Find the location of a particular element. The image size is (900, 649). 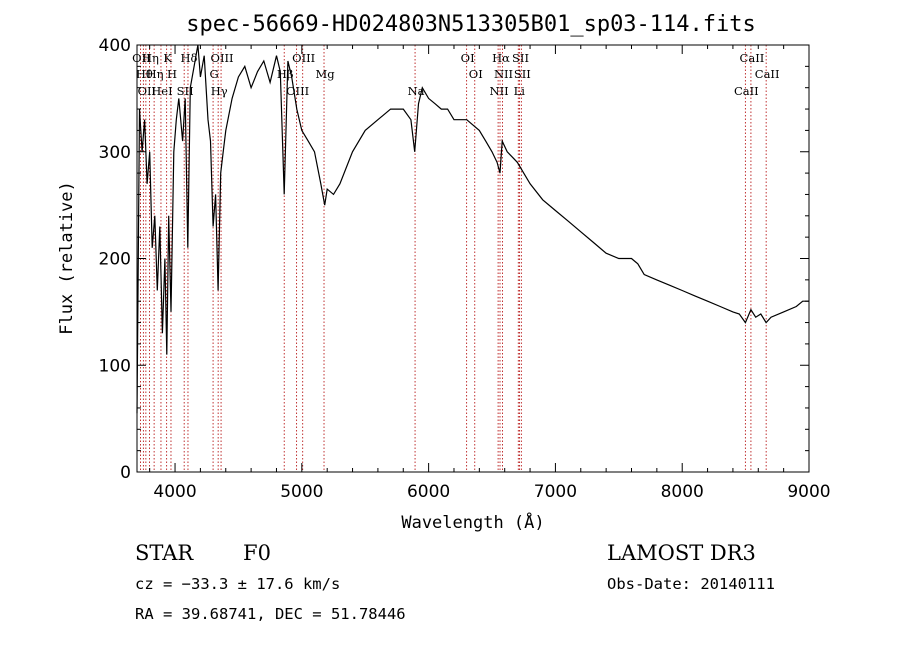

line-label-h: H is located at coordinates (172, 74).